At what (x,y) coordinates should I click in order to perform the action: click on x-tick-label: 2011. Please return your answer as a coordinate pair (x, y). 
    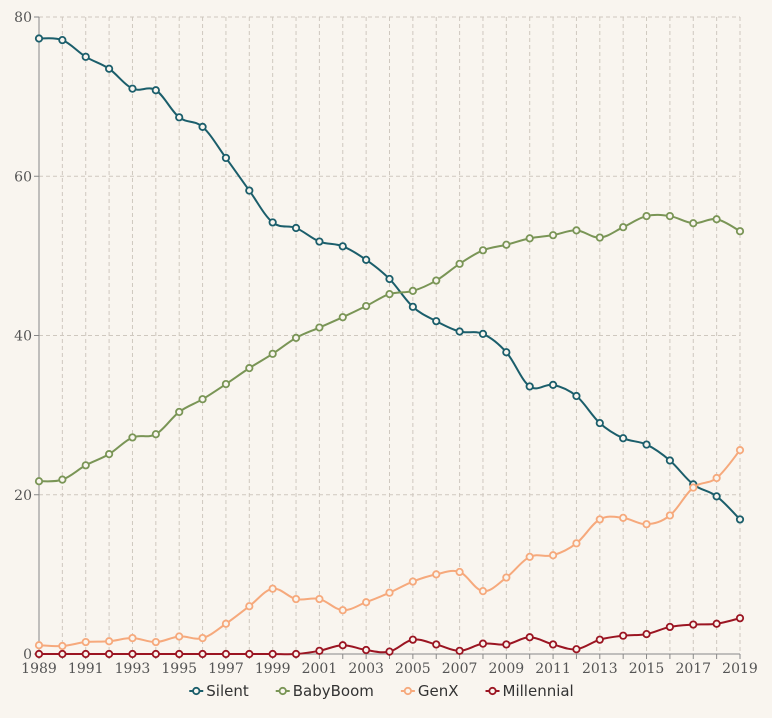
    Looking at the image, I should click on (553, 669).